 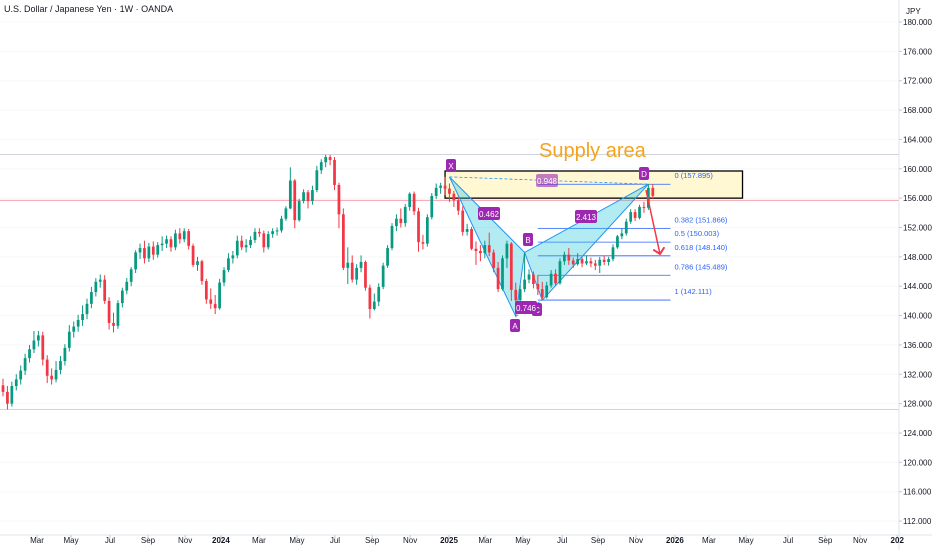 I want to click on y-tick-label: 136.000, so click(x=917, y=345).